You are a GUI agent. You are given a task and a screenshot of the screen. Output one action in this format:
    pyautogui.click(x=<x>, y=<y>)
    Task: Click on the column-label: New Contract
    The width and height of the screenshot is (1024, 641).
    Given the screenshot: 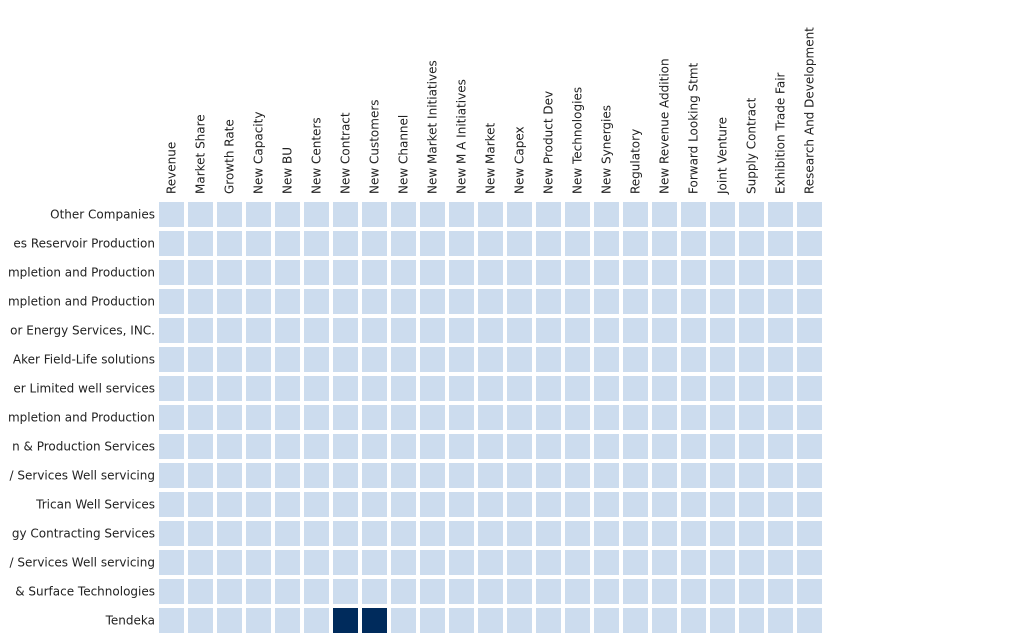 What is the action you would take?
    pyautogui.click(x=346, y=153)
    